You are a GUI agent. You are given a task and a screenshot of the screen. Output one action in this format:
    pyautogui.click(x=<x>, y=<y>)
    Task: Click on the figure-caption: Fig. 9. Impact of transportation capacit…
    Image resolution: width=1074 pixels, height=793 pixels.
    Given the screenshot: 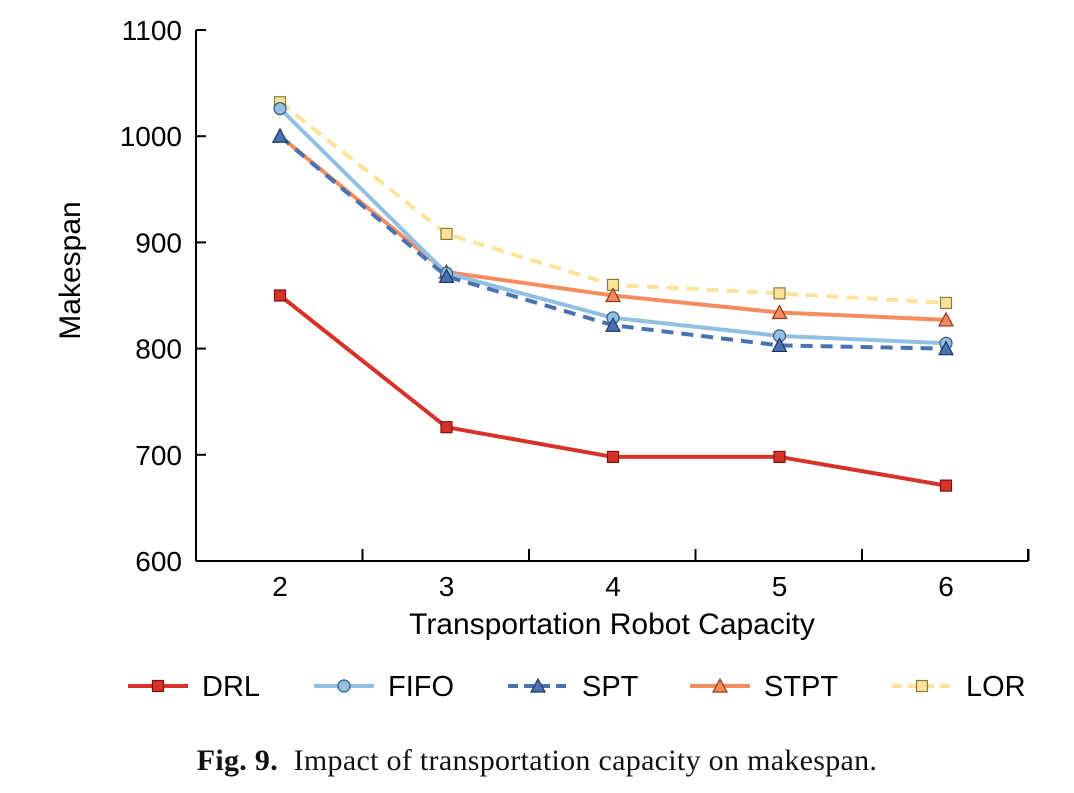 What is the action you would take?
    pyautogui.click(x=537, y=761)
    